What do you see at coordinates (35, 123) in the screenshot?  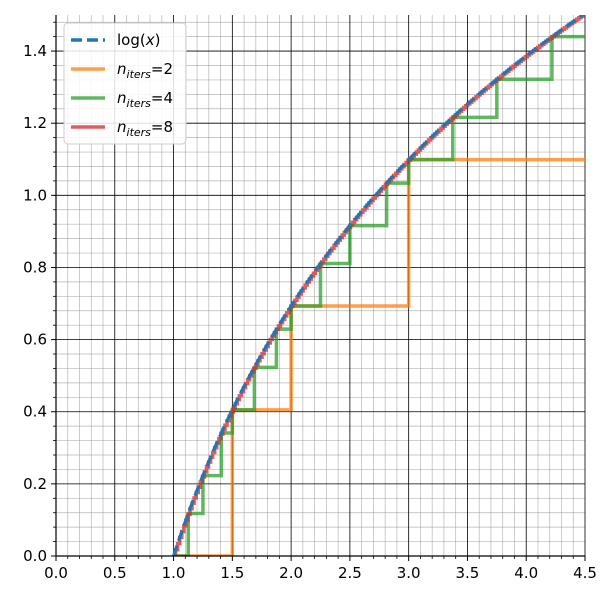 I see `y-tick-label: 1.2` at bounding box center [35, 123].